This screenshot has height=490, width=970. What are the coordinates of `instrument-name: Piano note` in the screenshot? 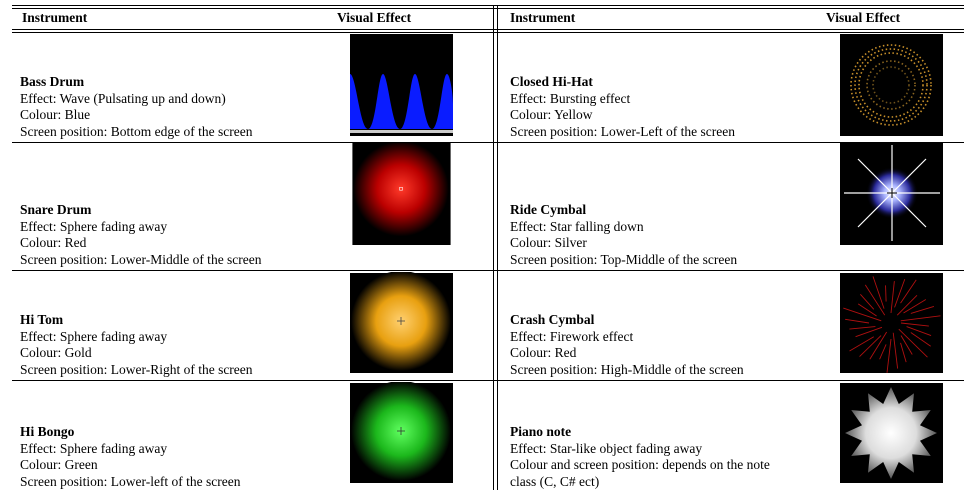 It's located at (541, 431).